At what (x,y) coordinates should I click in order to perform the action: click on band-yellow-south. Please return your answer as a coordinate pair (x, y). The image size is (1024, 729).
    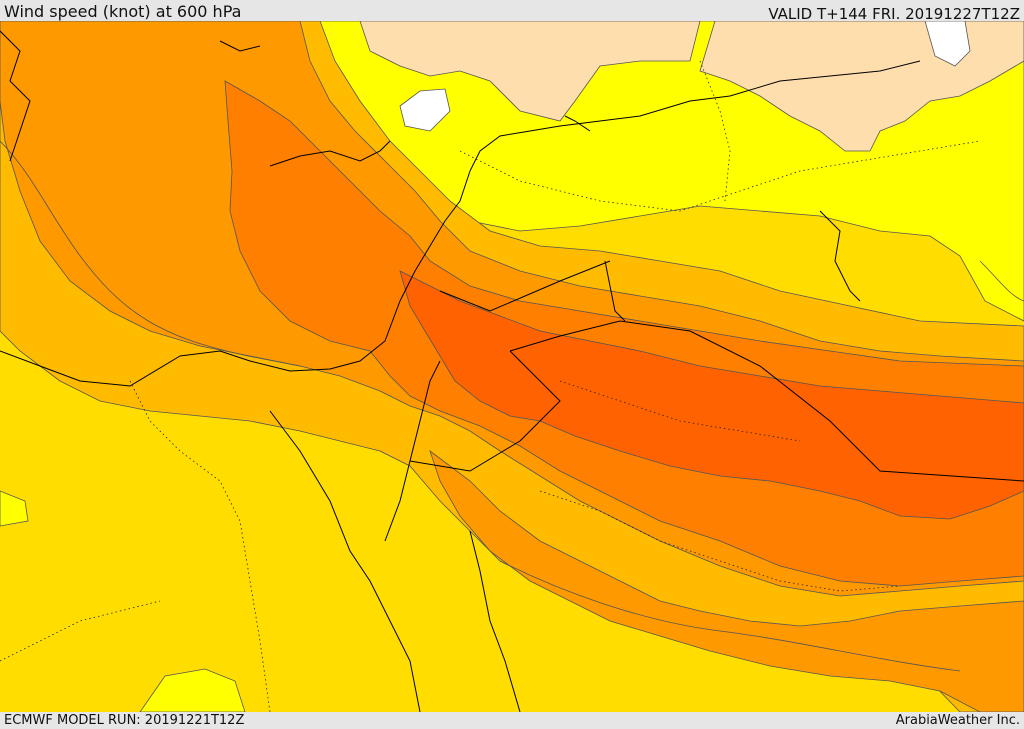
    Looking at the image, I should click on (192, 690).